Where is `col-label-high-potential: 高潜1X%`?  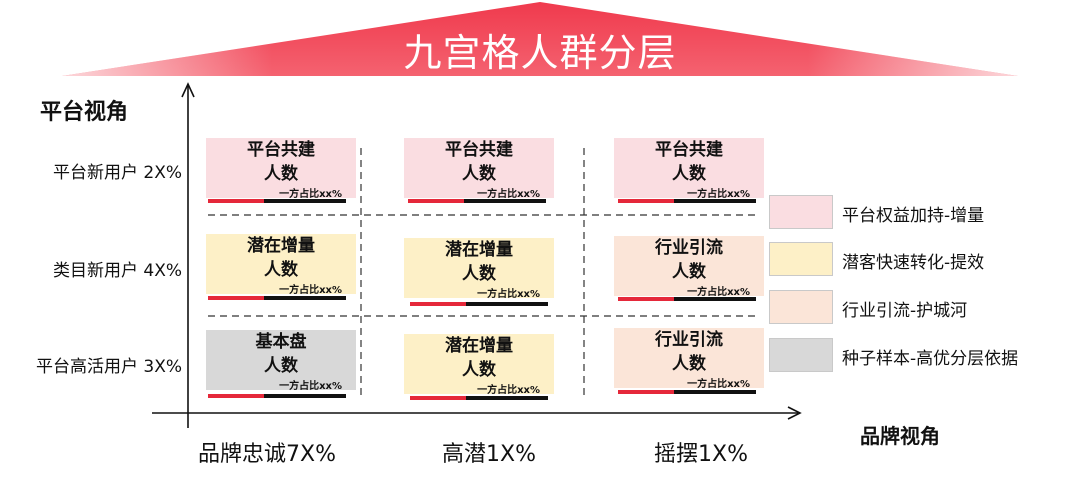
col-label-high-potential: 高潜1X% is located at coordinates (489, 454).